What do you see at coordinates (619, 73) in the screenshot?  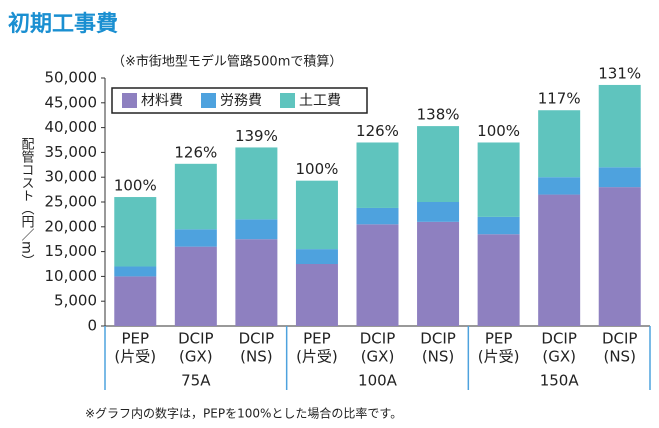 I see `bar-label: 131%` at bounding box center [619, 73].